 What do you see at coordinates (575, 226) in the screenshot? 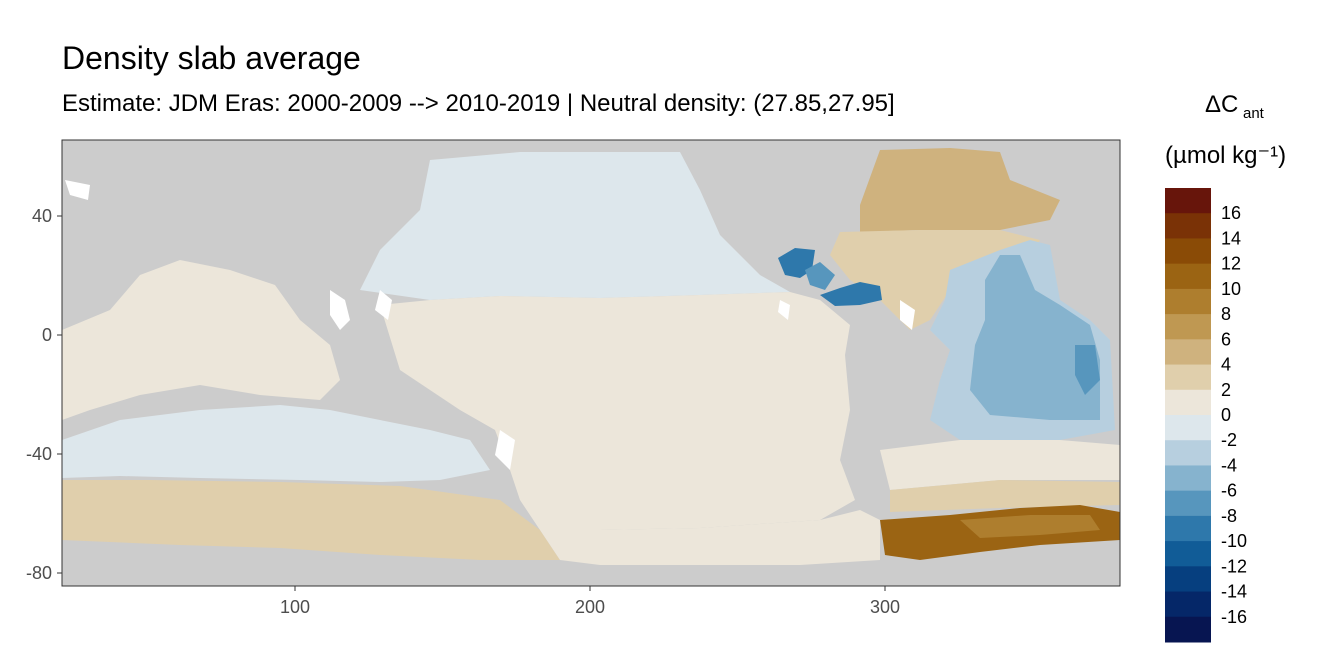
I see `region-north-pacific` at bounding box center [575, 226].